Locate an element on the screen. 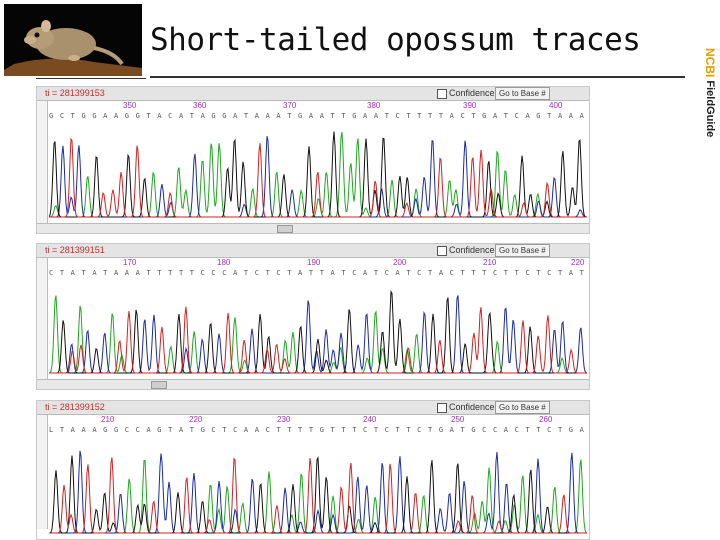 The image size is (720, 540). trace-toolbar: ti = 281399151 Confidence Go to Base # is located at coordinates (313, 251).